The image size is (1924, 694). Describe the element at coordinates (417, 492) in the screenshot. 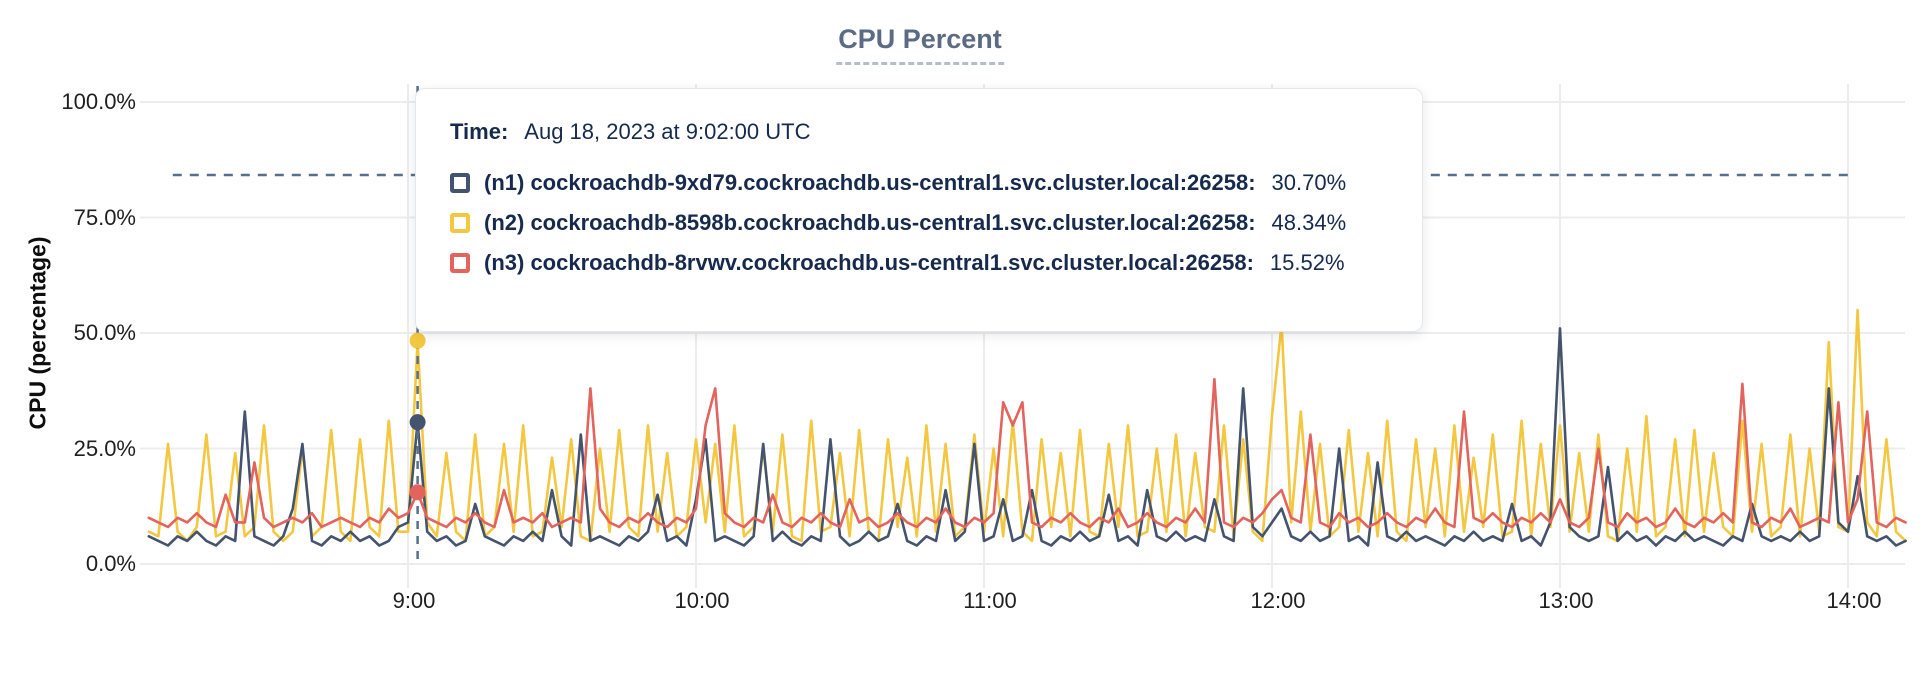

I see `hover-dot-n3` at that location.